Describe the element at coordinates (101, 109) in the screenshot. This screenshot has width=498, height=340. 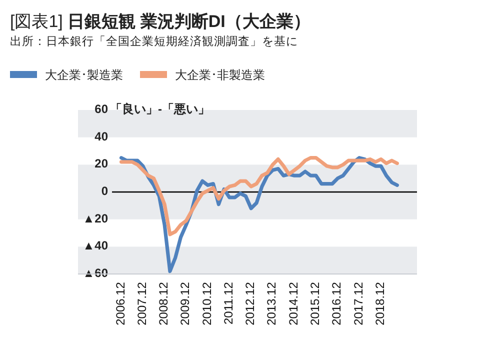
I see `y-tick-label: 60` at that location.